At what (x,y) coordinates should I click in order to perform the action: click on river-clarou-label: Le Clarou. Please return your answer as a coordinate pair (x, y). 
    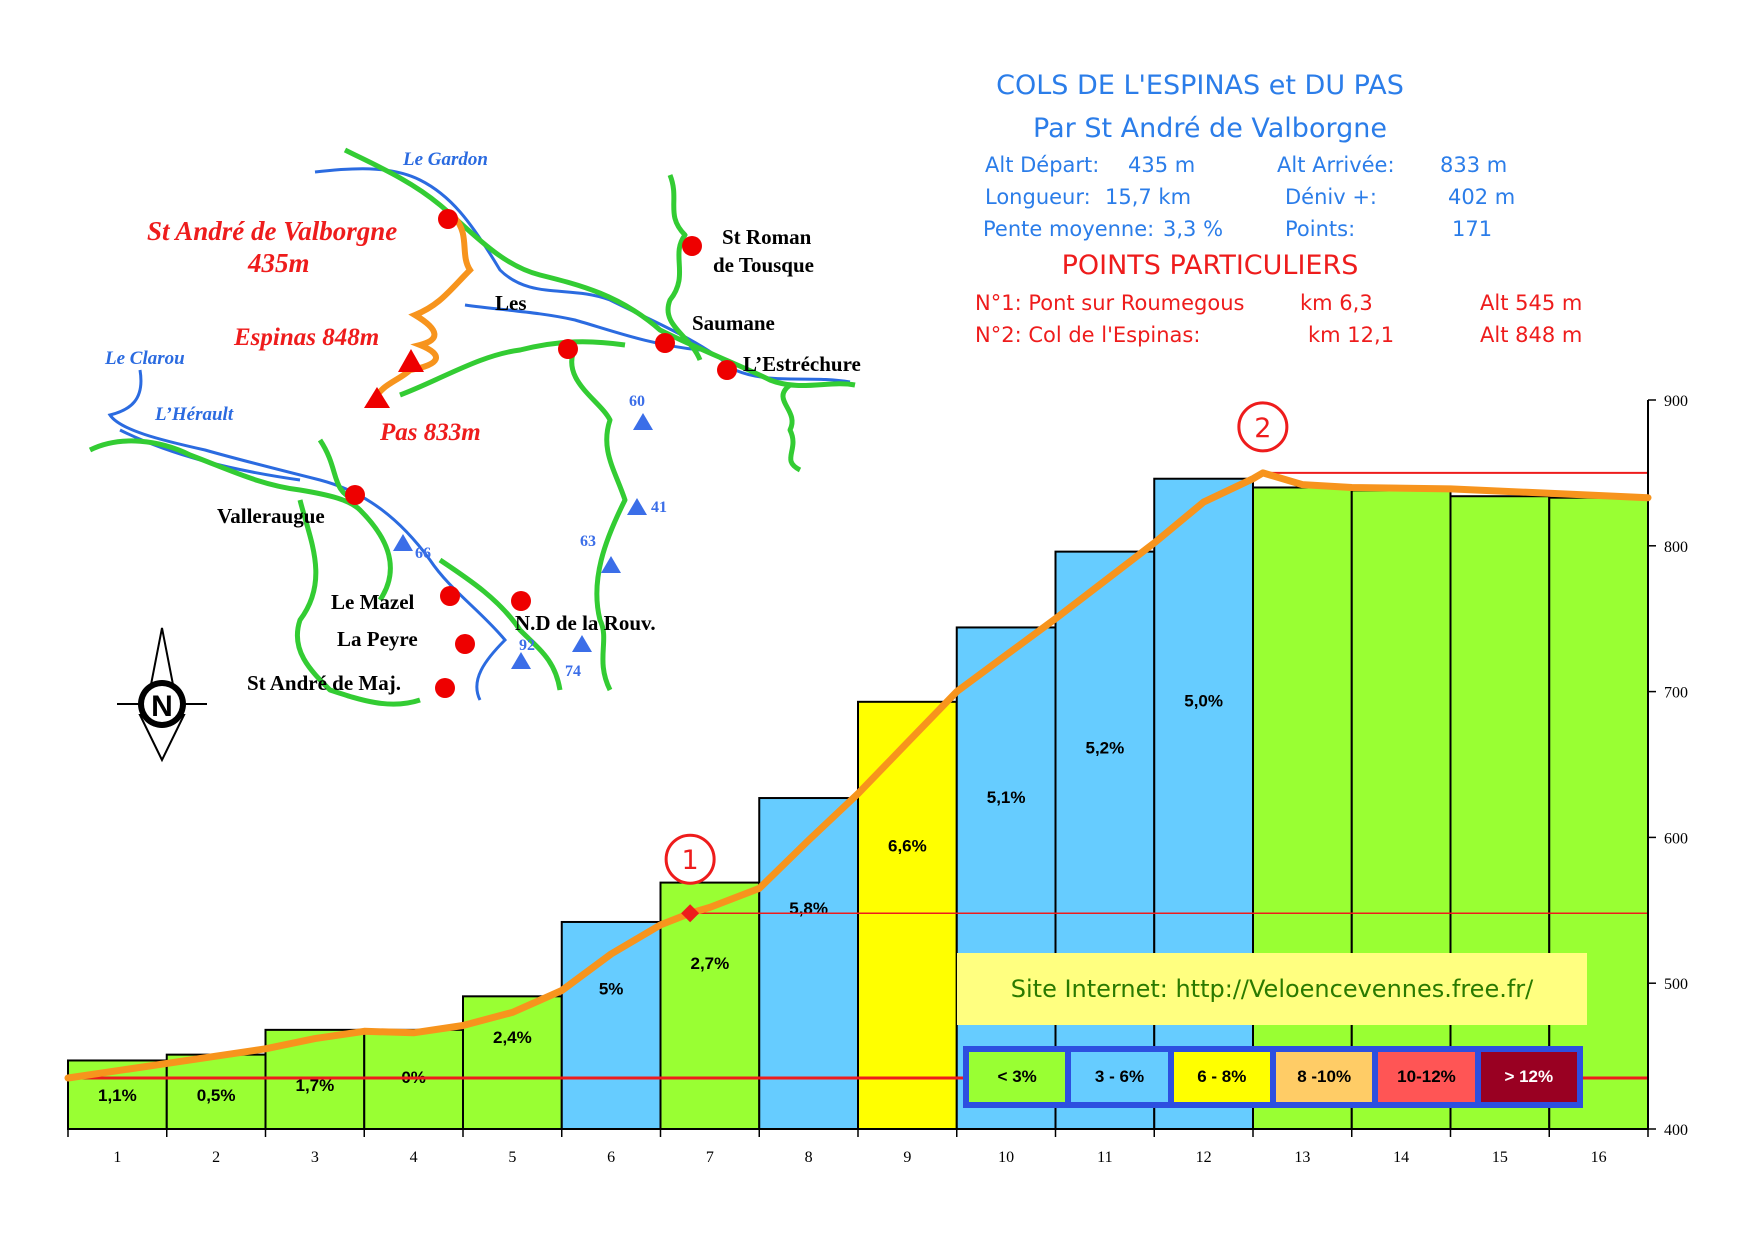
    Looking at the image, I should click on (144, 358).